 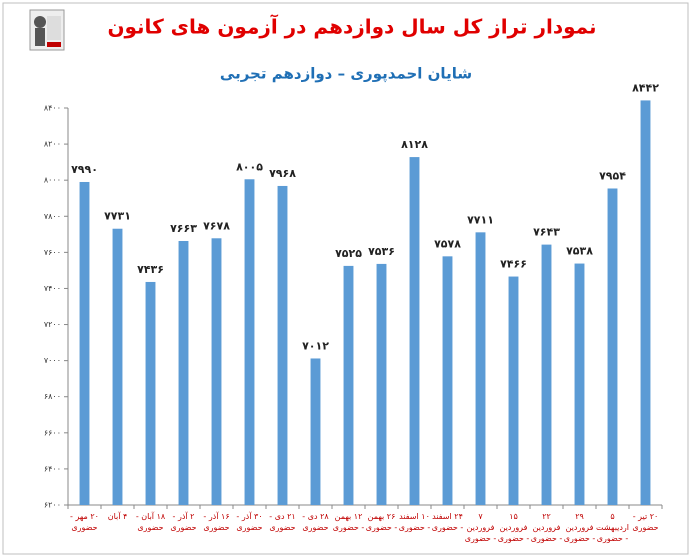 What do you see at coordinates (579, 251) in the screenshot?
I see `value-label: ۷۵۳۸` at bounding box center [579, 251].